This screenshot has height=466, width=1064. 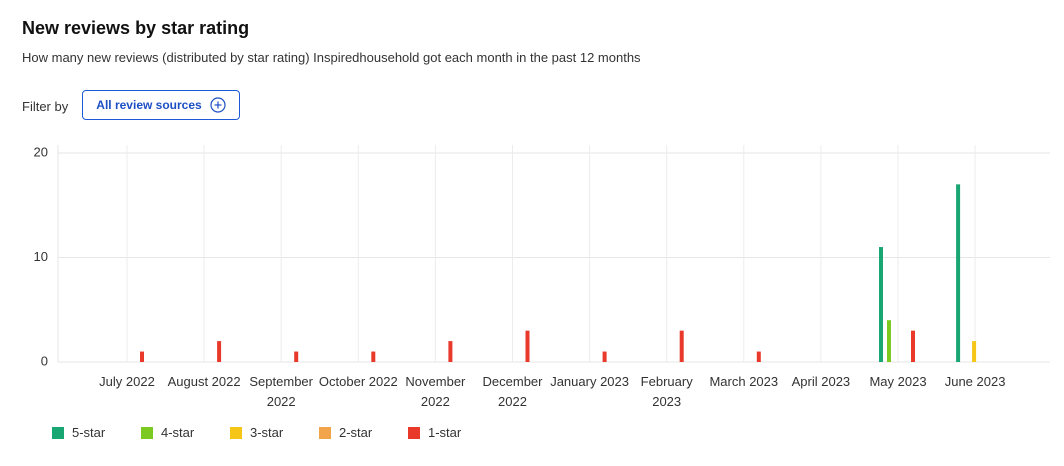 I want to click on plus-icon, so click(x=218, y=105).